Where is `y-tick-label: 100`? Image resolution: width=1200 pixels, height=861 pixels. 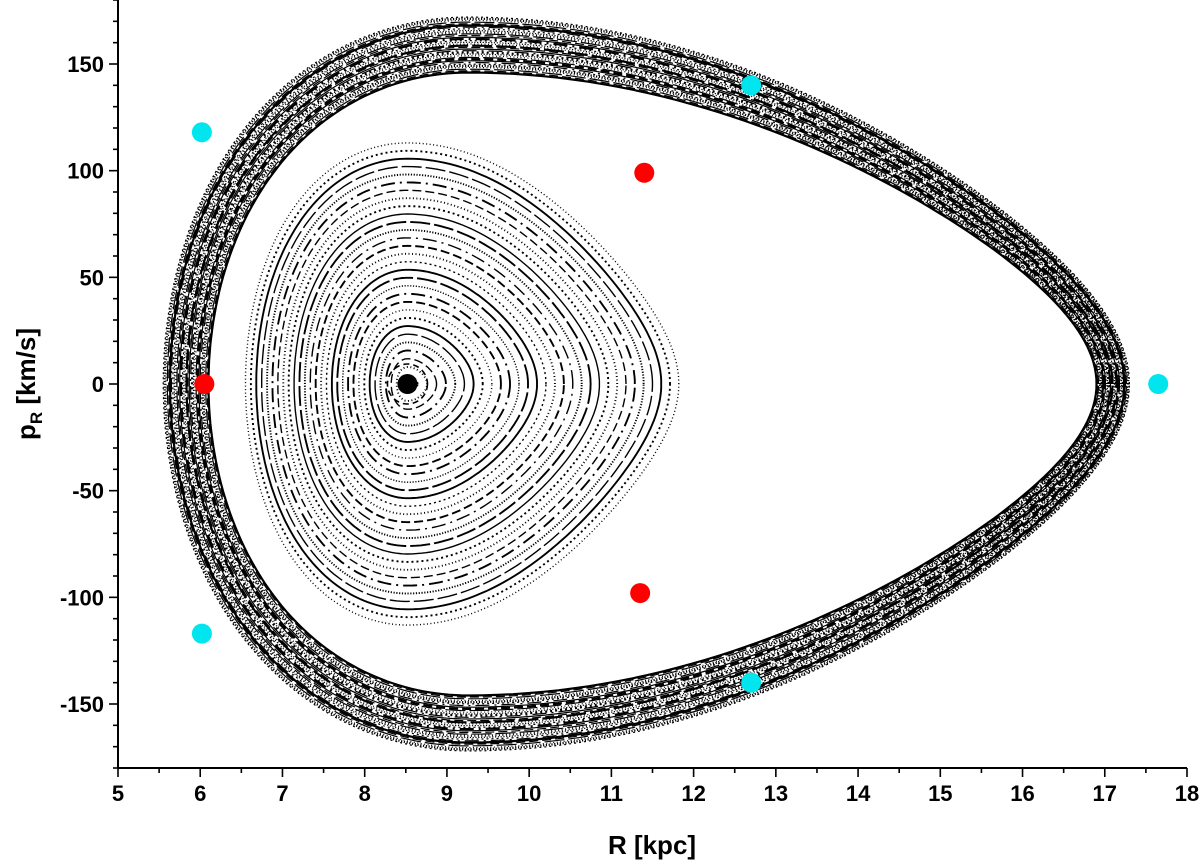
y-tick-label: 100 is located at coordinates (85, 171).